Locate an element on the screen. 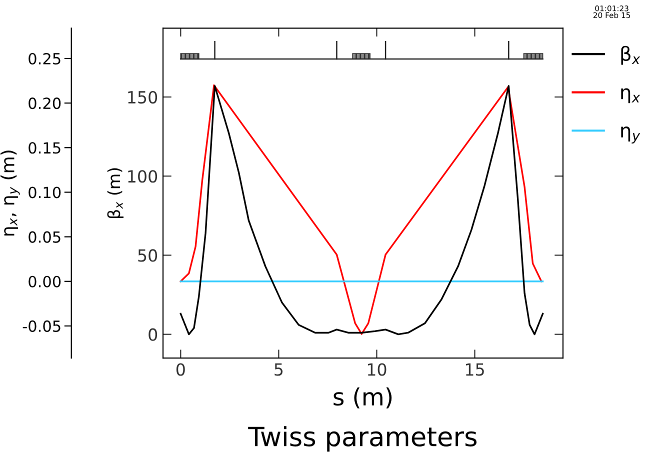 The height and width of the screenshot is (462, 660). legend-label: η$_{x}$ is located at coordinates (630, 96).